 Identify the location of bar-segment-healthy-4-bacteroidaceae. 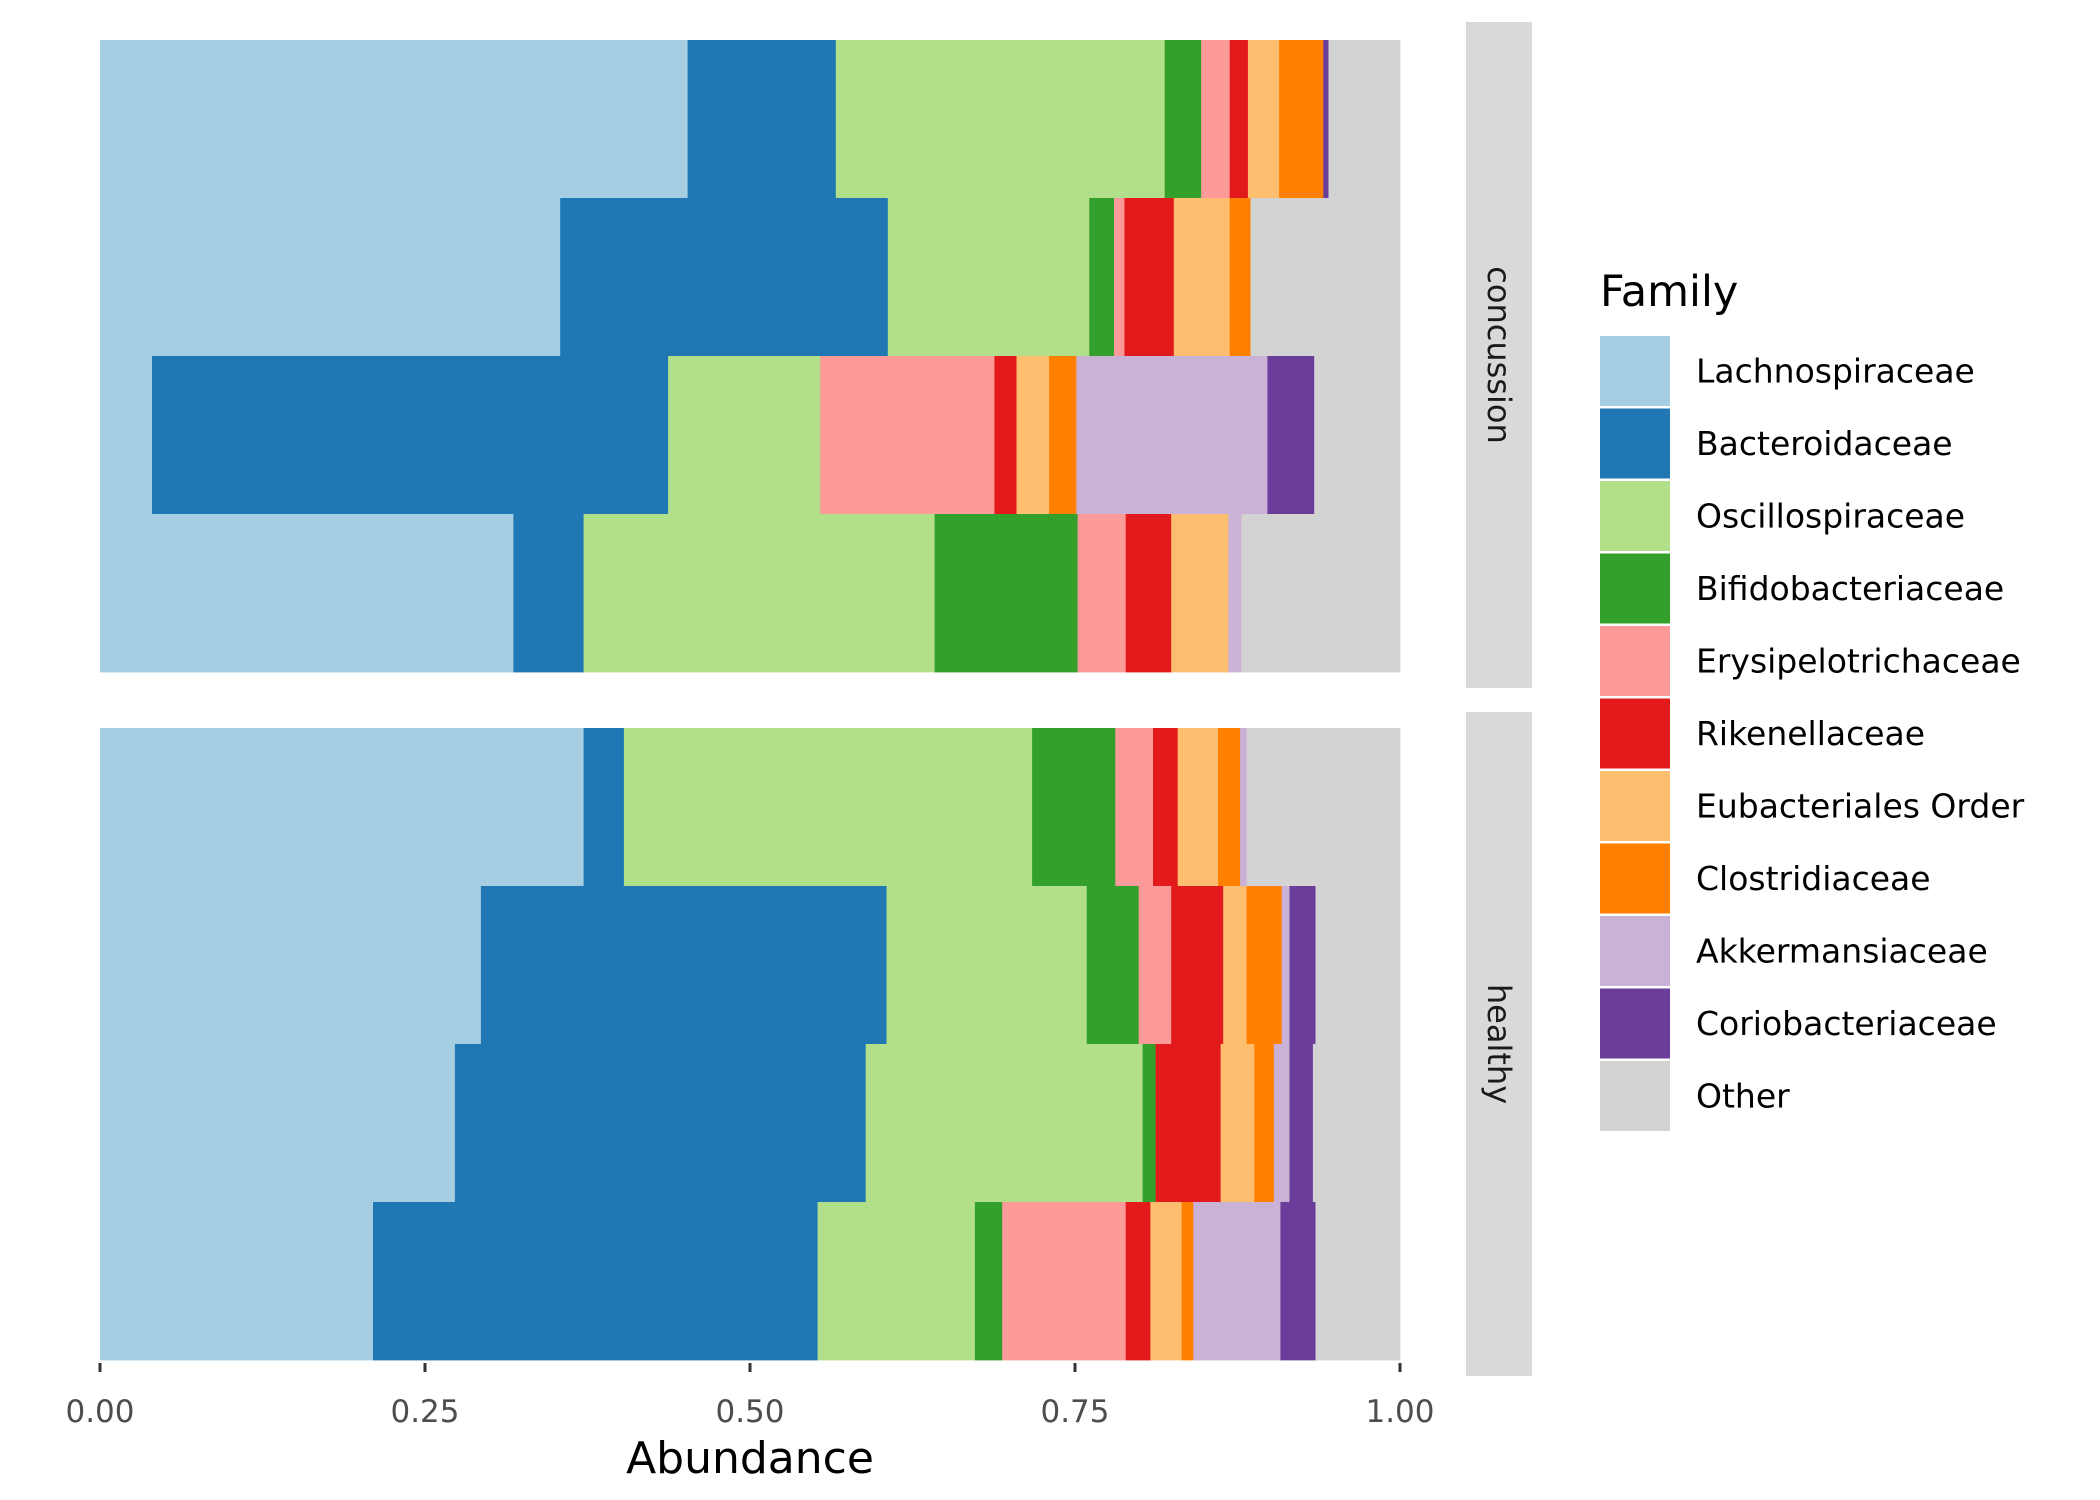
(595, 1281).